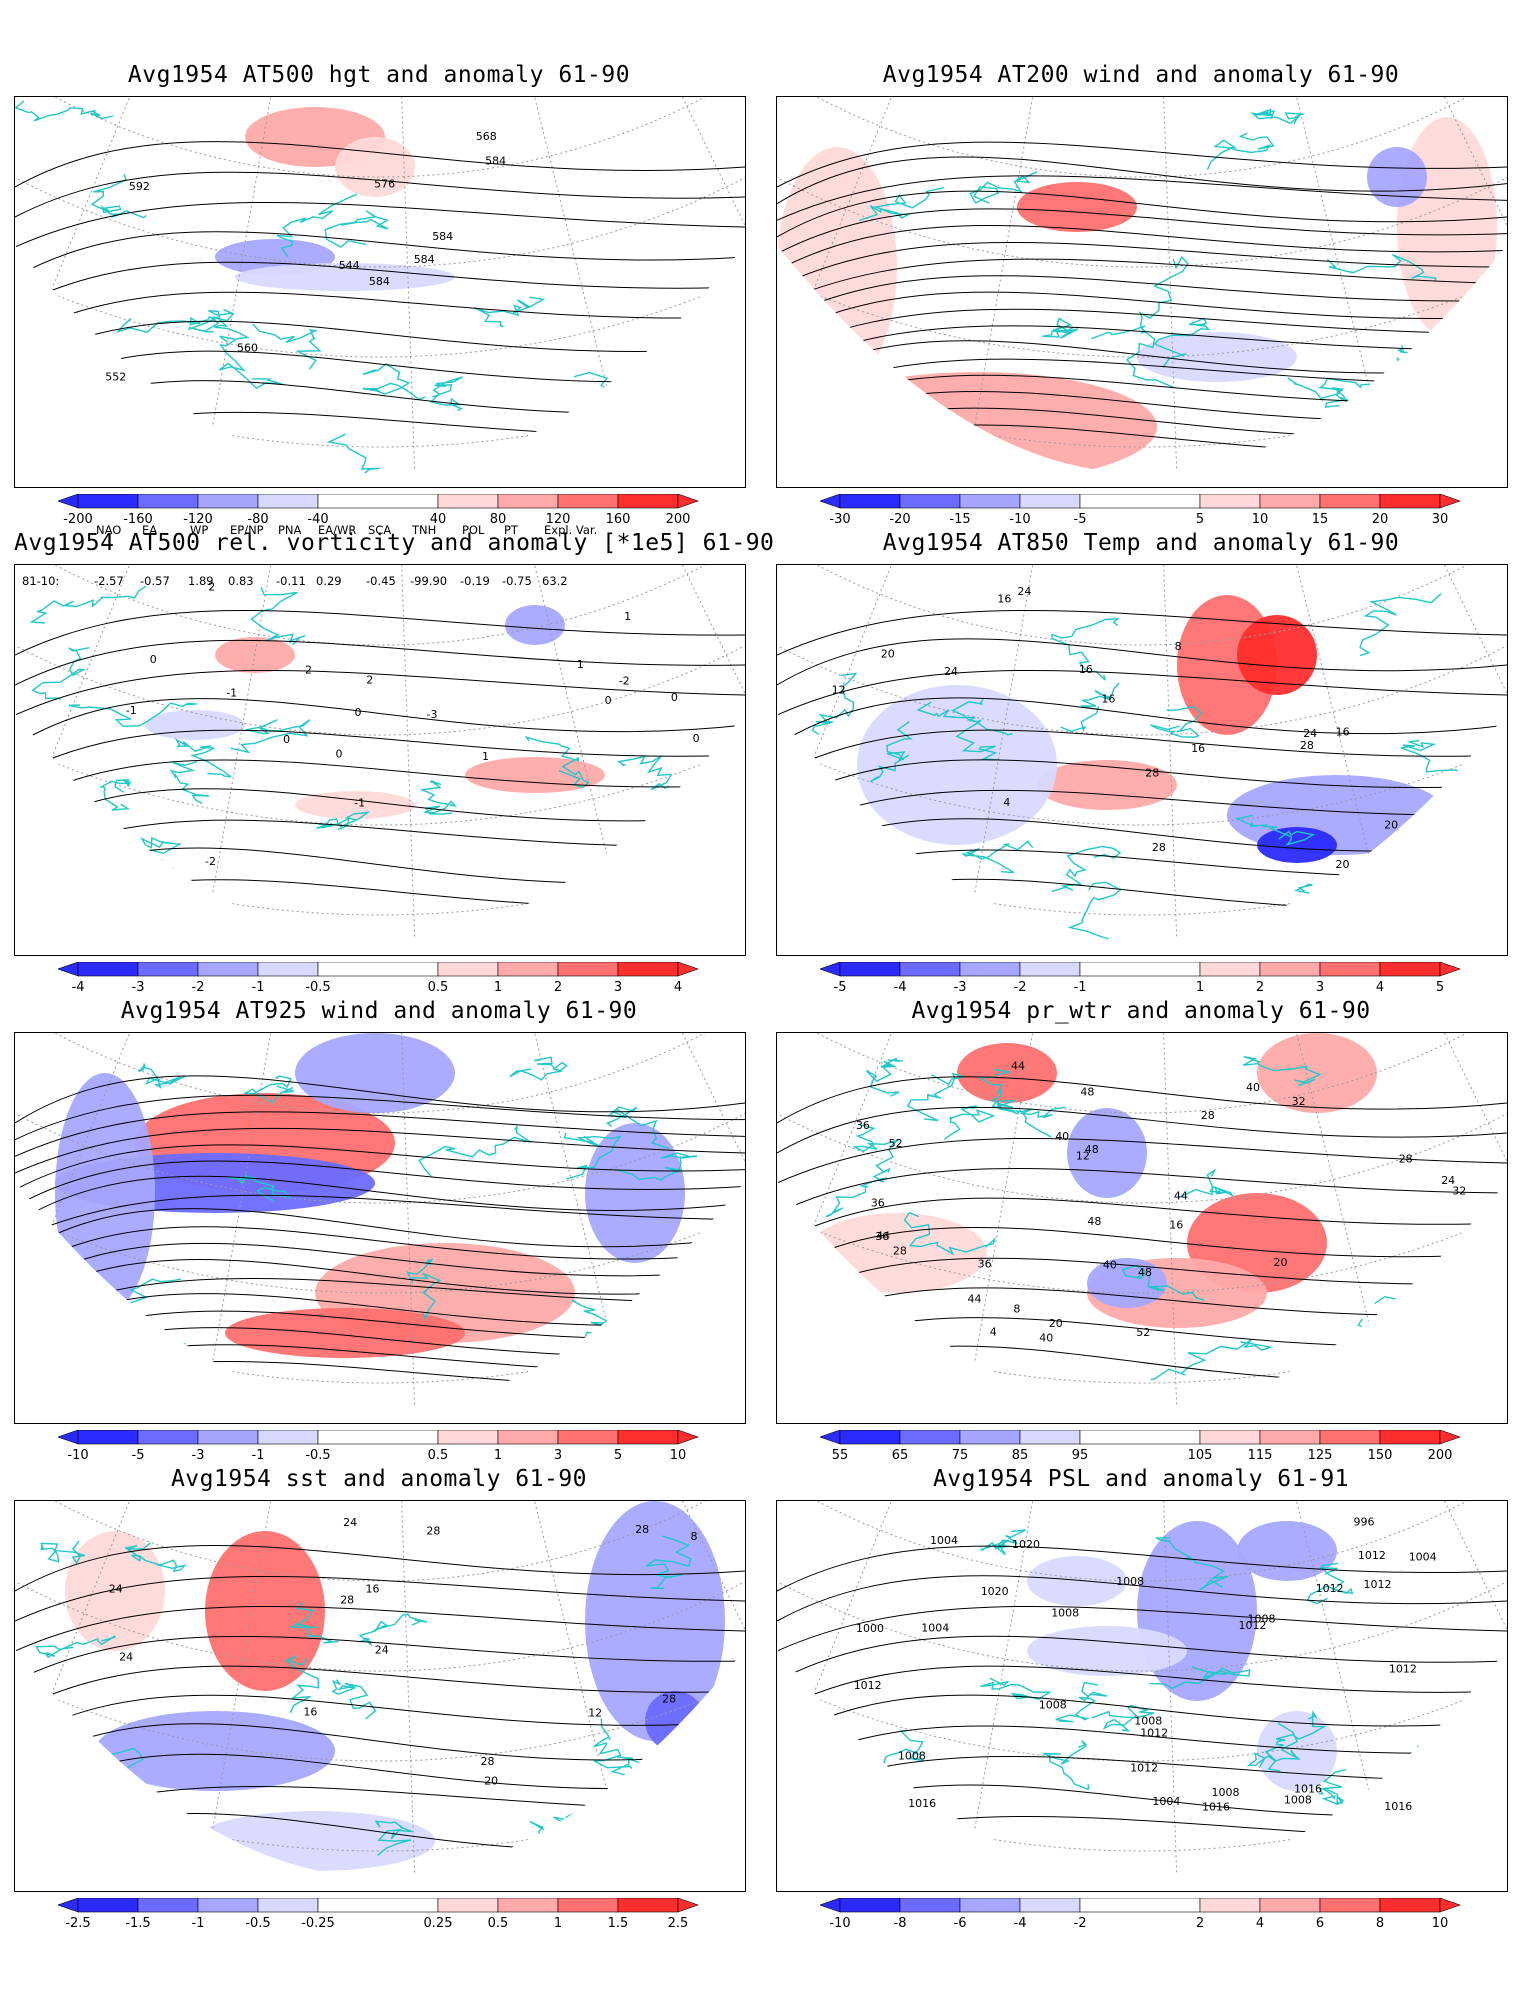 This screenshot has width=1520, height=2000. I want to click on colorbar-tick-label: -15, so click(960, 519).